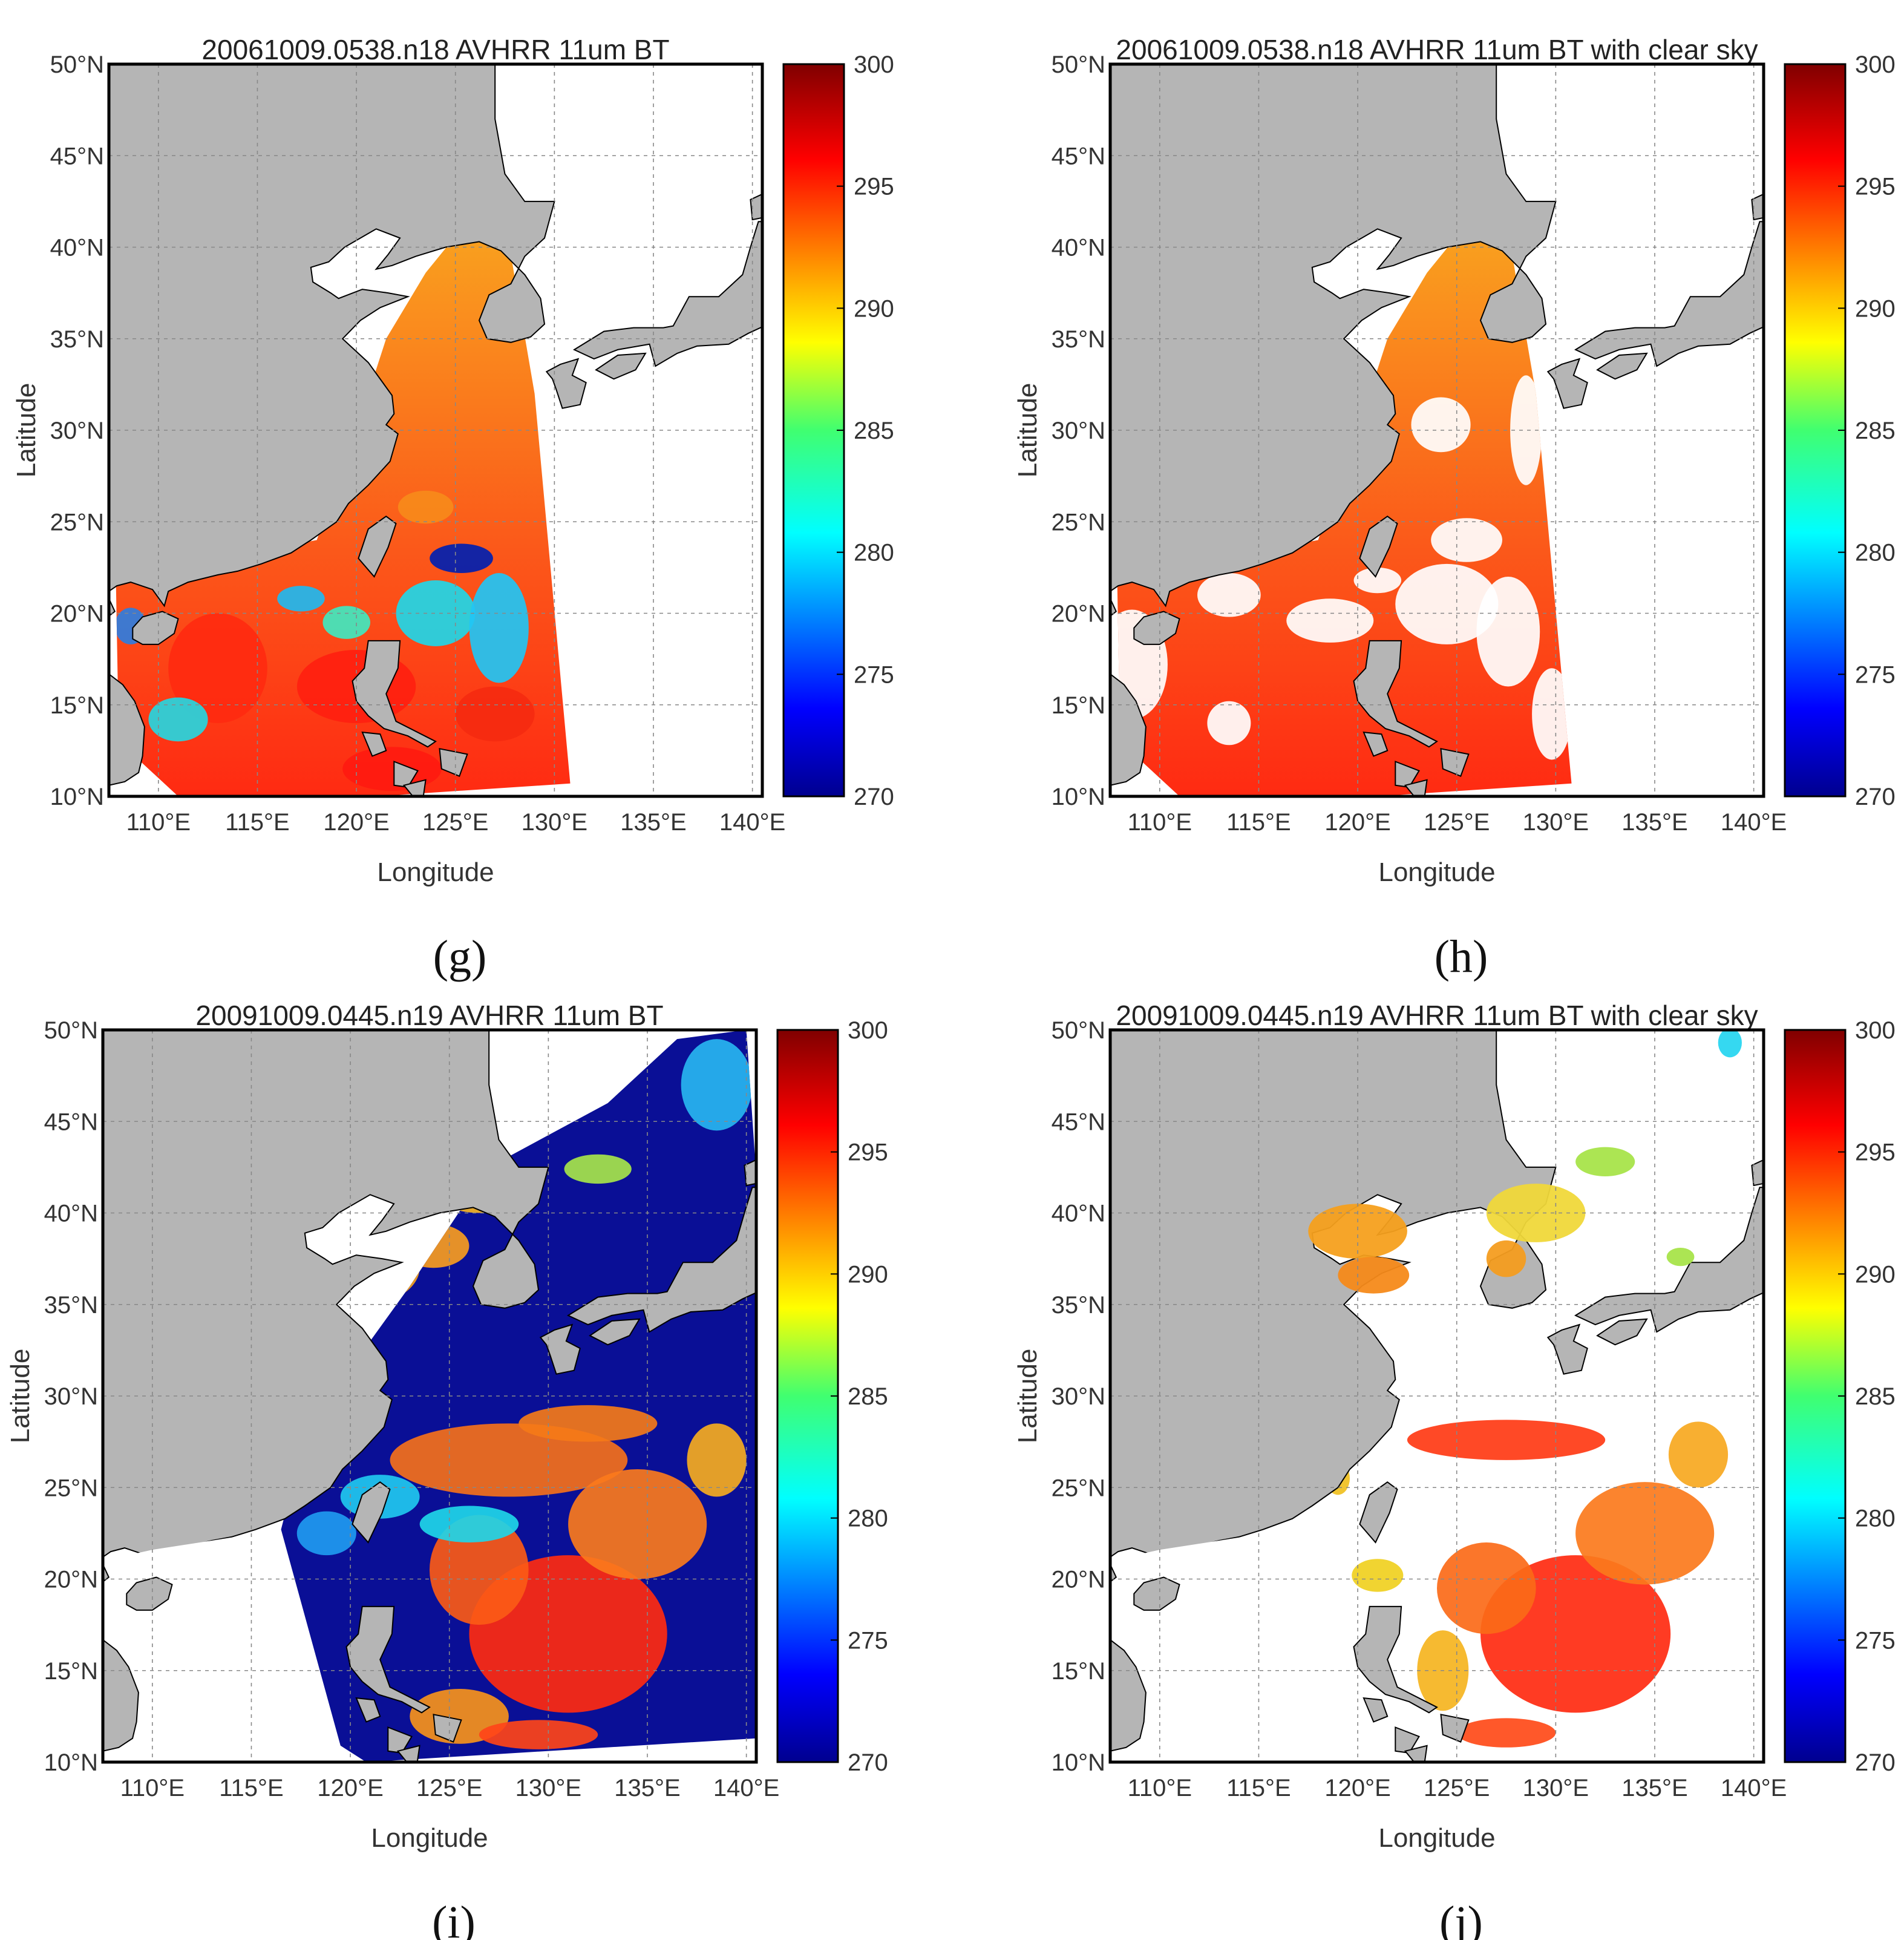 The height and width of the screenshot is (1940, 1904). I want to click on land-mainland, so click(1333, 336).